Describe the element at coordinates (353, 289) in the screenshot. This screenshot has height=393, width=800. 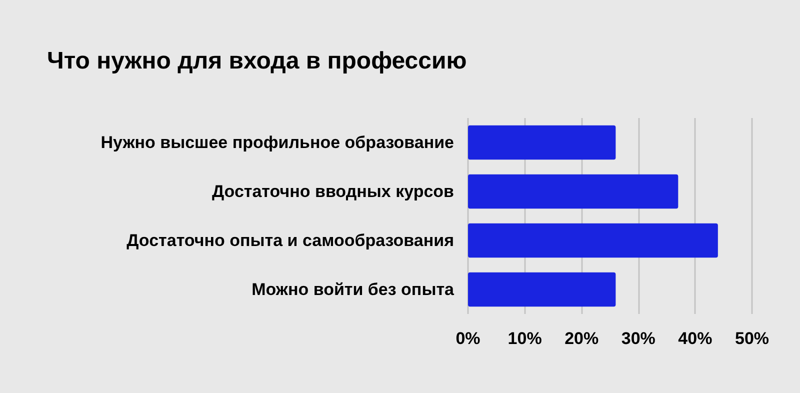
I see `y-tick-label: Можно войти без опыта` at that location.